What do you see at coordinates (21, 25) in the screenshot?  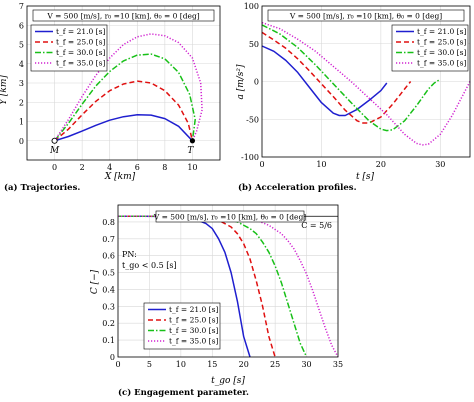 I see `y-tick-label: 6` at bounding box center [21, 25].